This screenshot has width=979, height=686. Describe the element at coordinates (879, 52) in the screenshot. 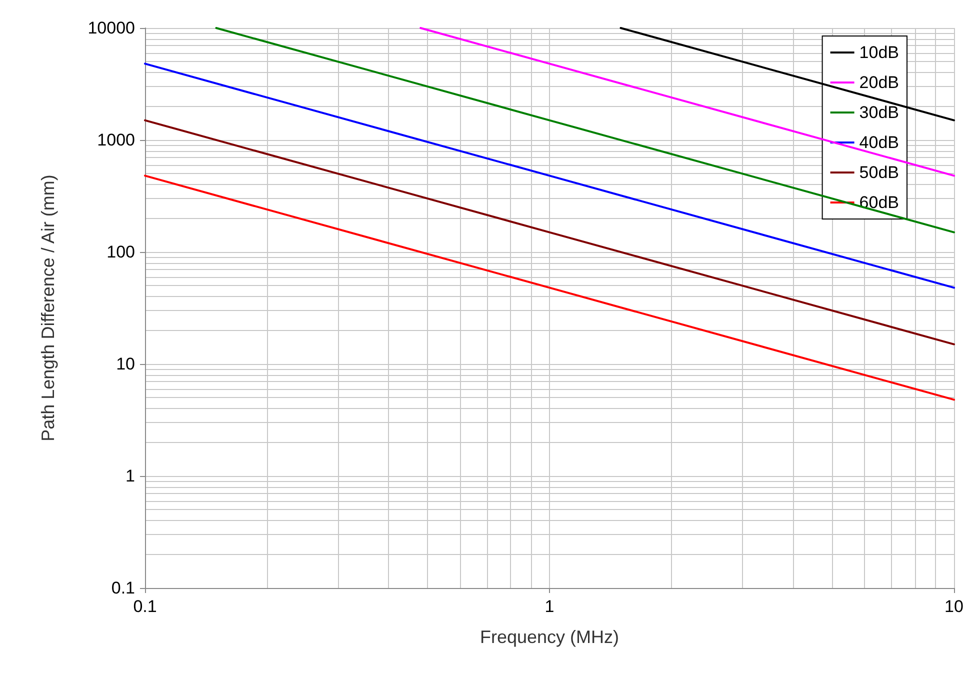

I see `legend-label: 10dB` at that location.